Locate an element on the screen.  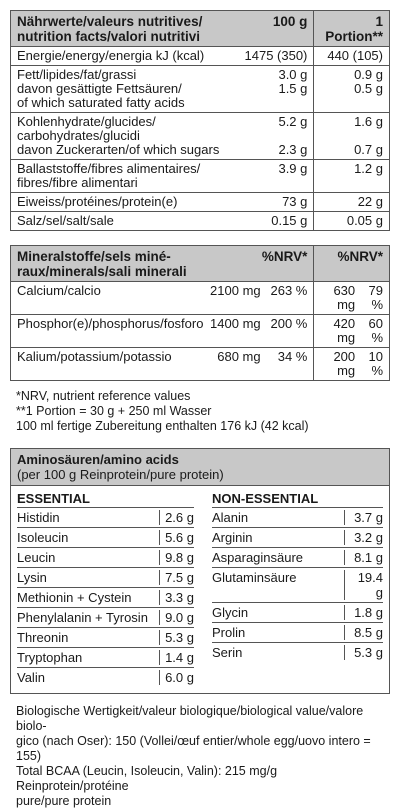
value-100g-line: 2.3 g is located at coordinates (293, 149).